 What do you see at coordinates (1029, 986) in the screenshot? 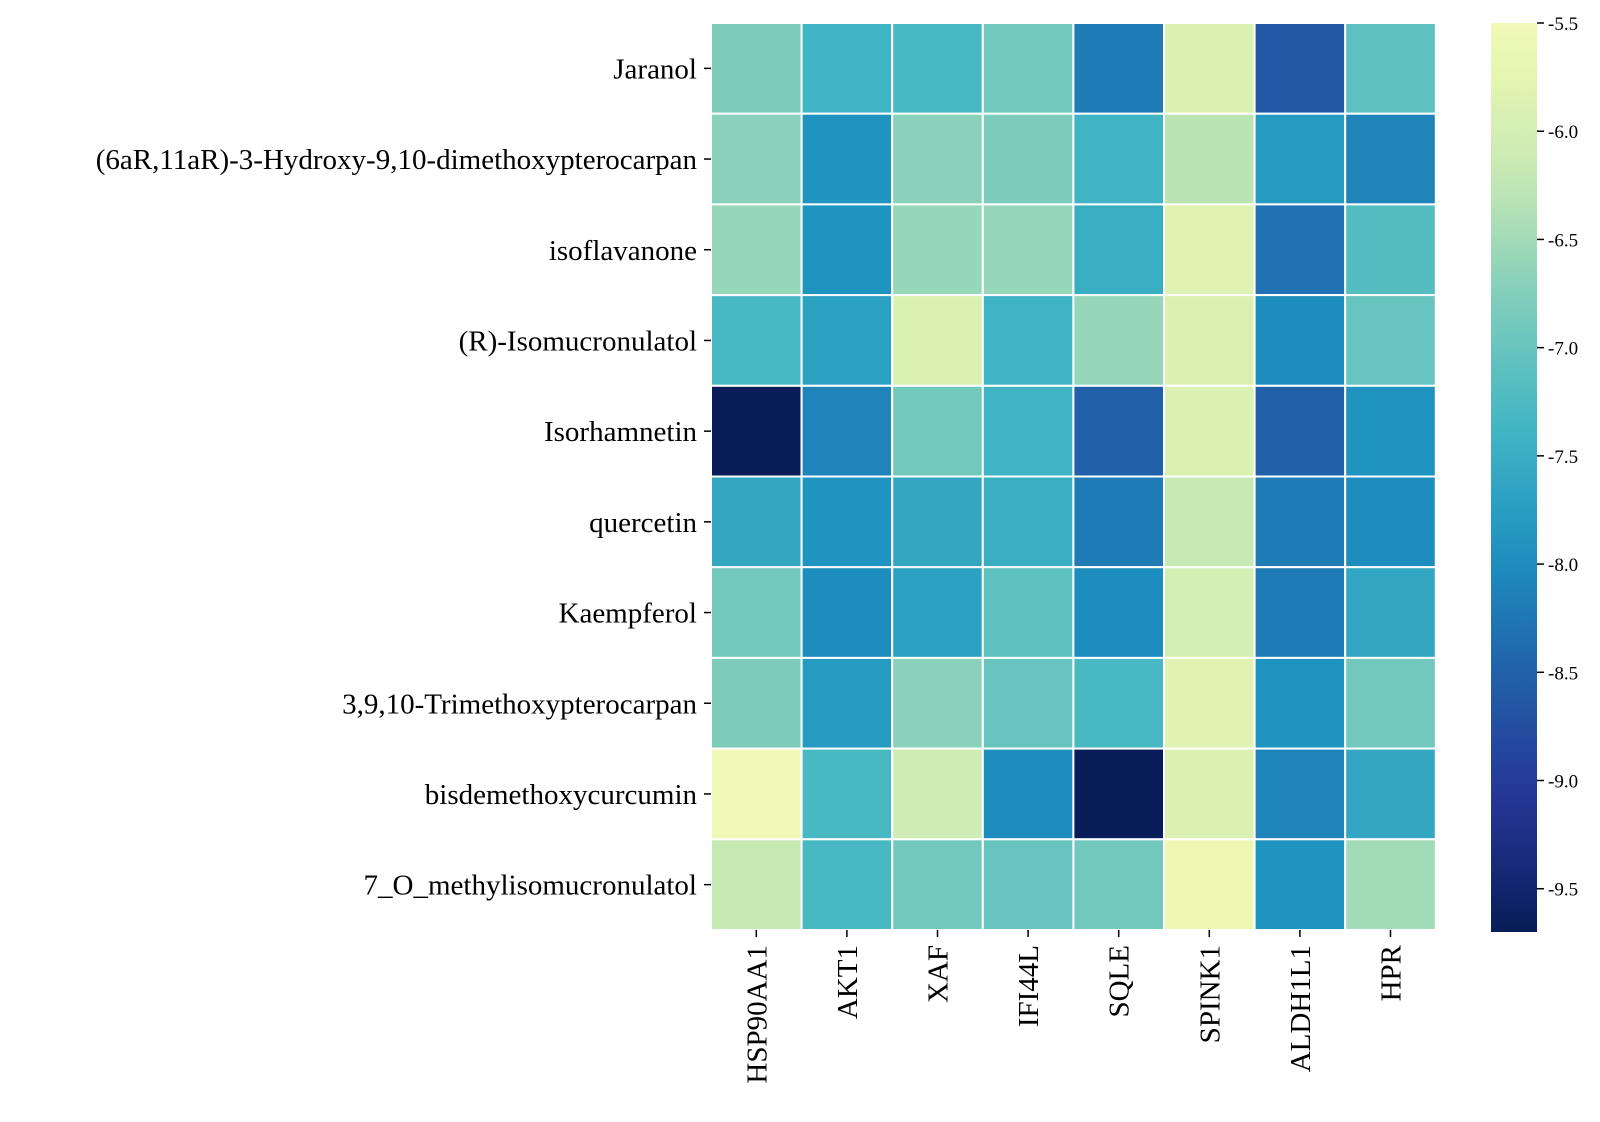
I see `column-label: IFI44L` at bounding box center [1029, 986].